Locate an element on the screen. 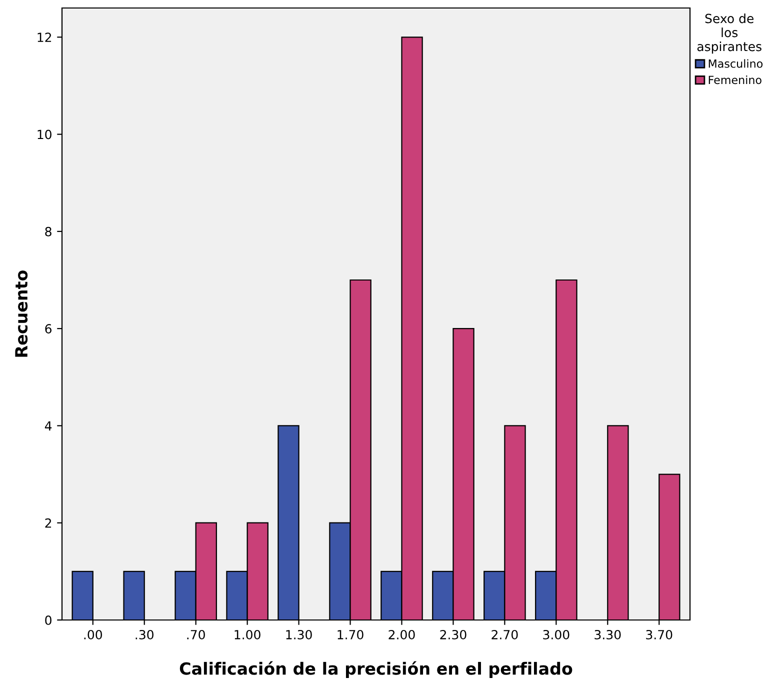 This screenshot has width=766, height=682. x-axis-title: Calificación de la precisión en el perfilado is located at coordinates (376, 669).